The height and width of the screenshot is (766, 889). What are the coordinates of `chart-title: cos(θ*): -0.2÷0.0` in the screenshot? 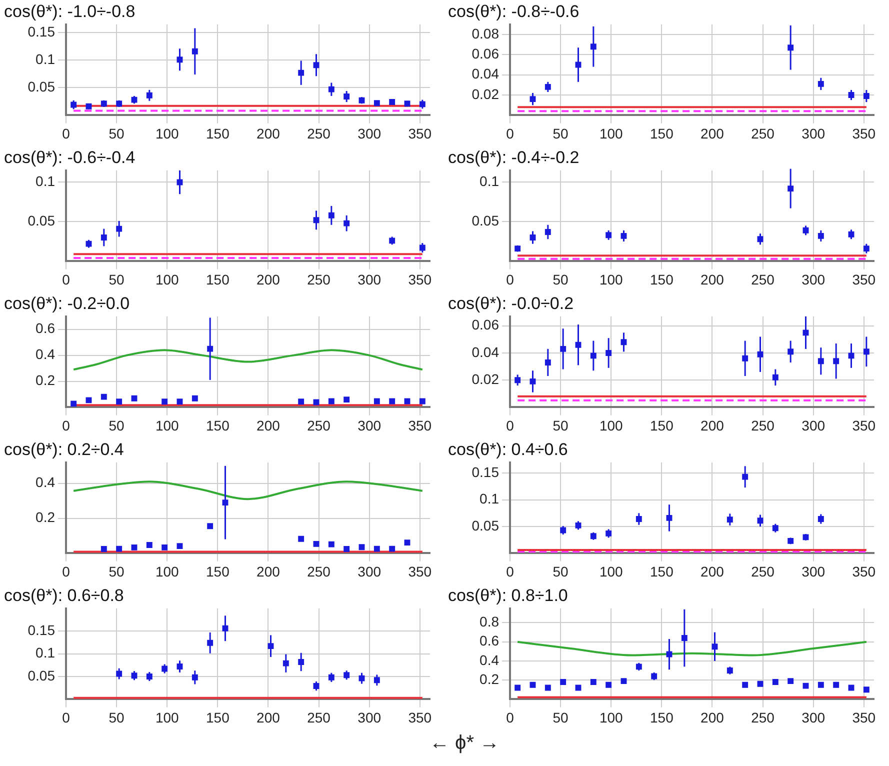 It's located at (67, 303).